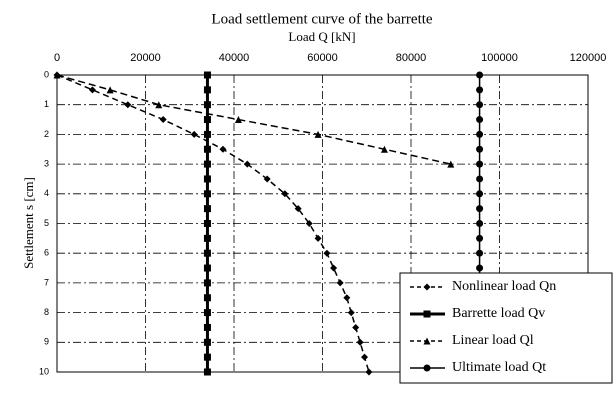 This screenshot has height=405, width=616. I want to click on y-tick-label: 7, so click(46, 282).